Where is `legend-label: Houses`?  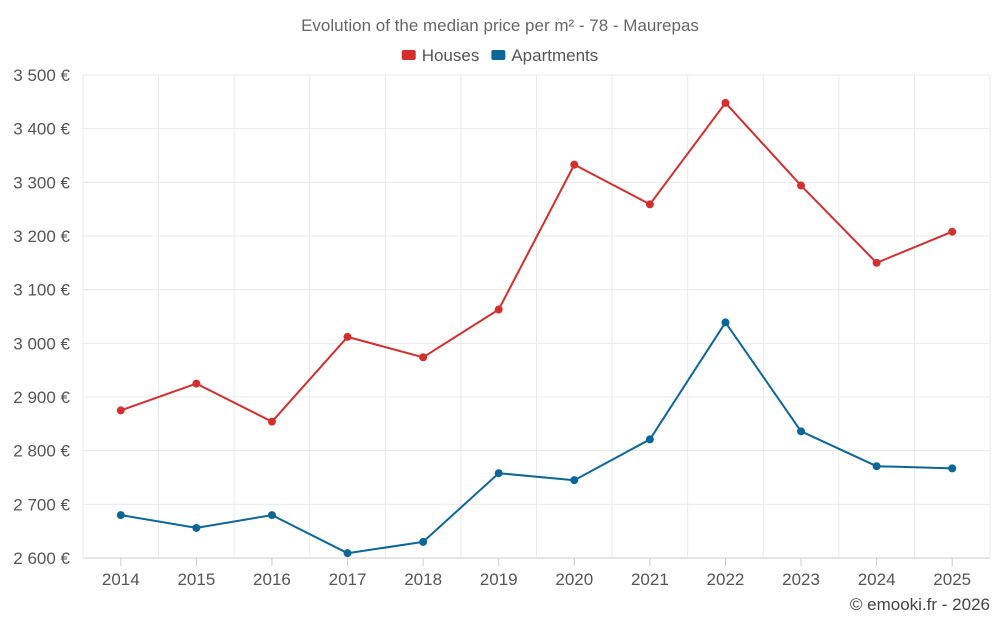 legend-label: Houses is located at coordinates (451, 55).